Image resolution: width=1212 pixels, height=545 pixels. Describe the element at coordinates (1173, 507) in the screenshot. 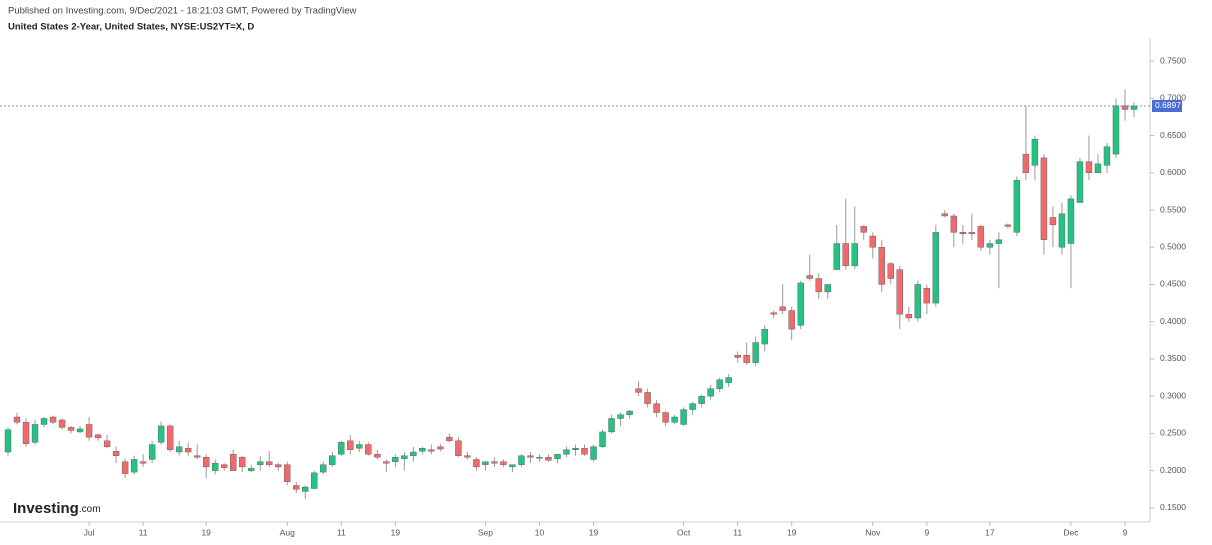

I see `y-tick-label: 0.1500` at that location.